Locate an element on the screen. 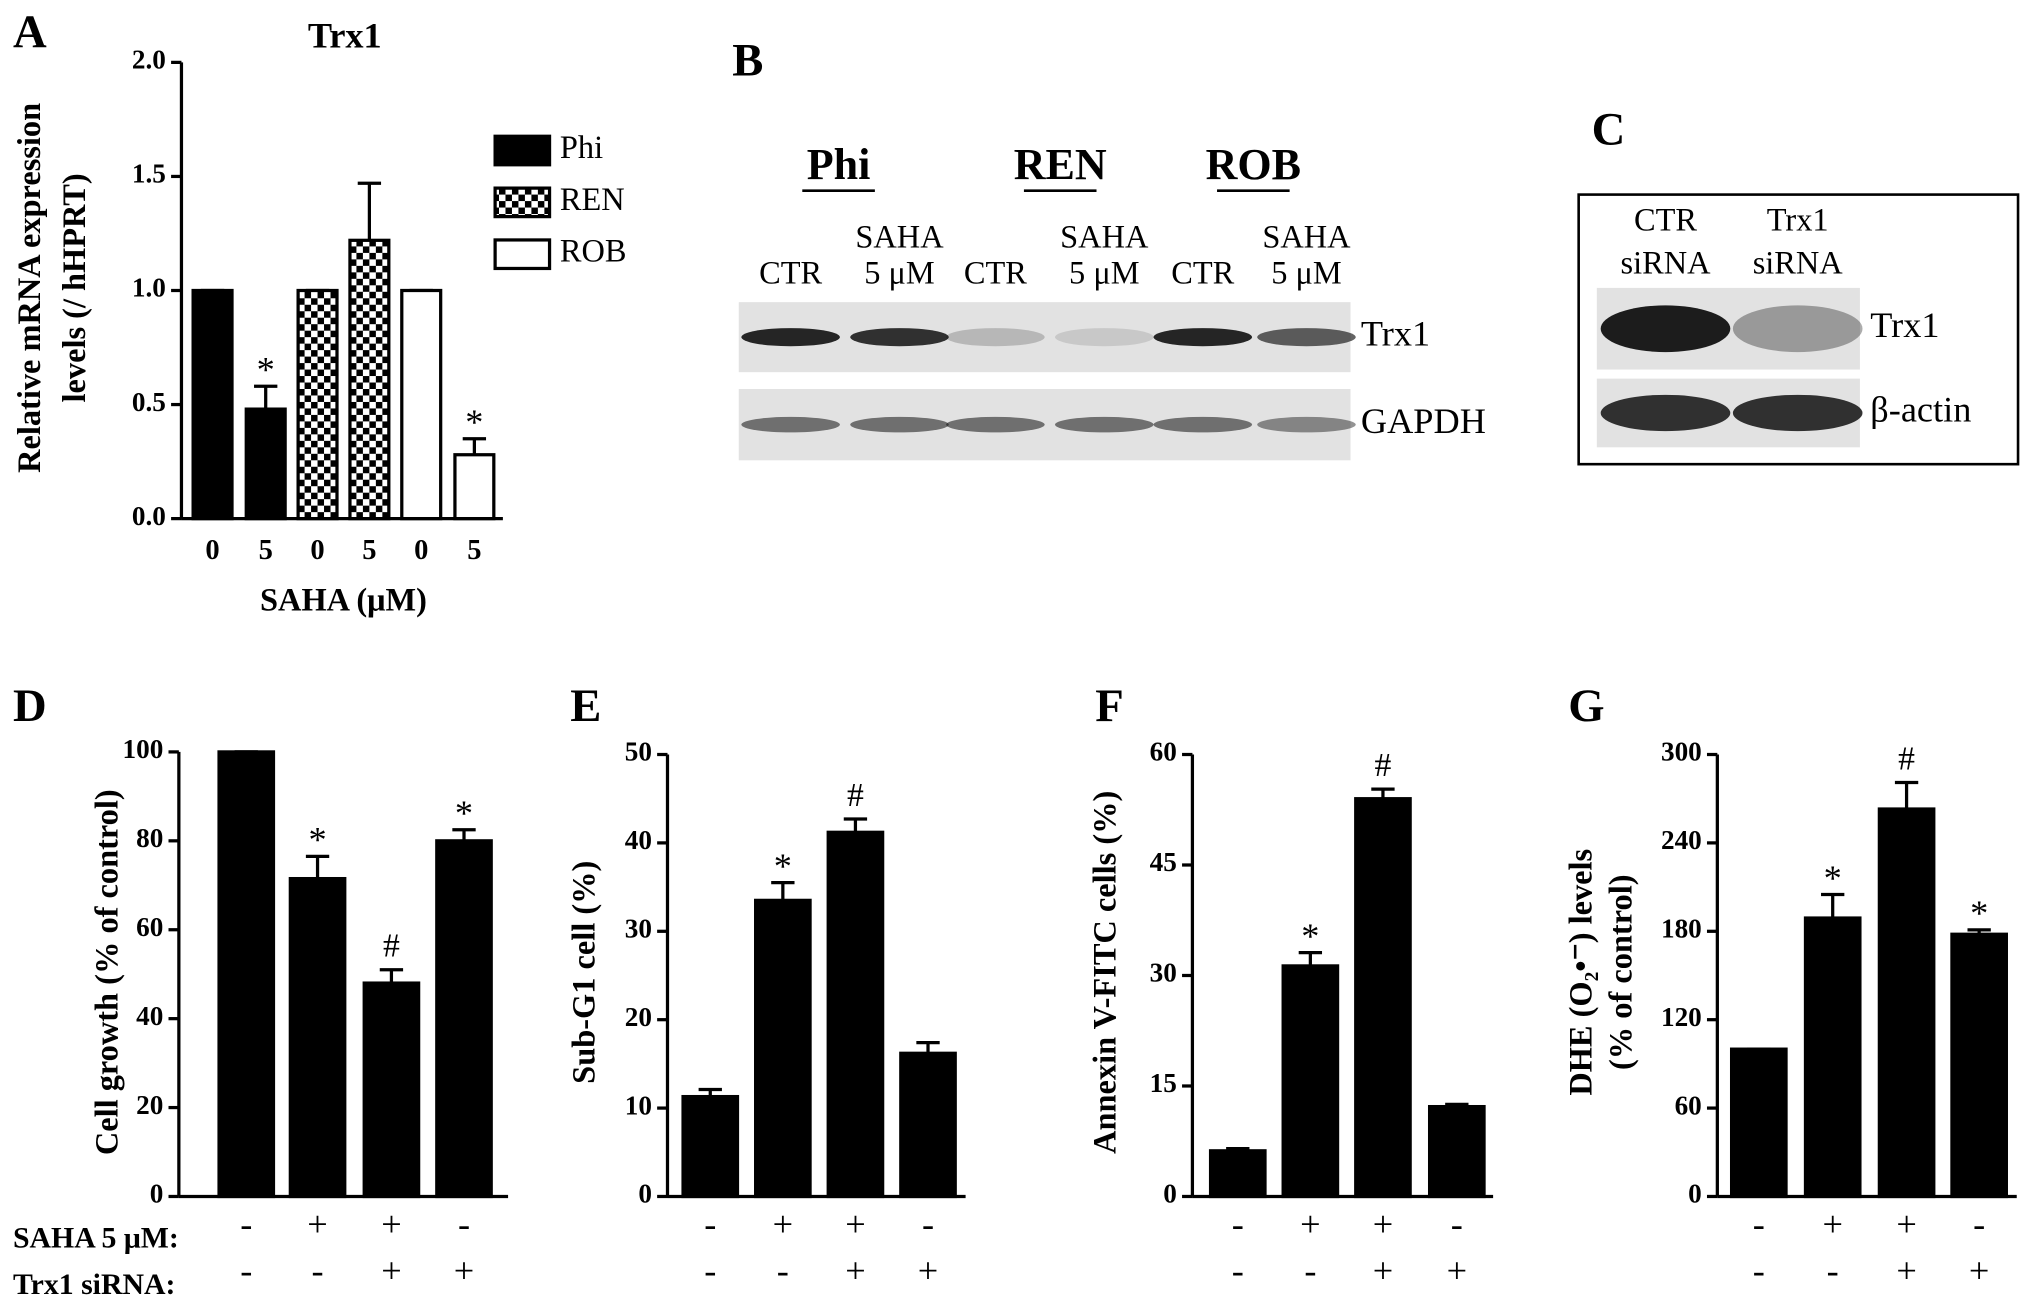  legend-label: REN is located at coordinates (592, 200).